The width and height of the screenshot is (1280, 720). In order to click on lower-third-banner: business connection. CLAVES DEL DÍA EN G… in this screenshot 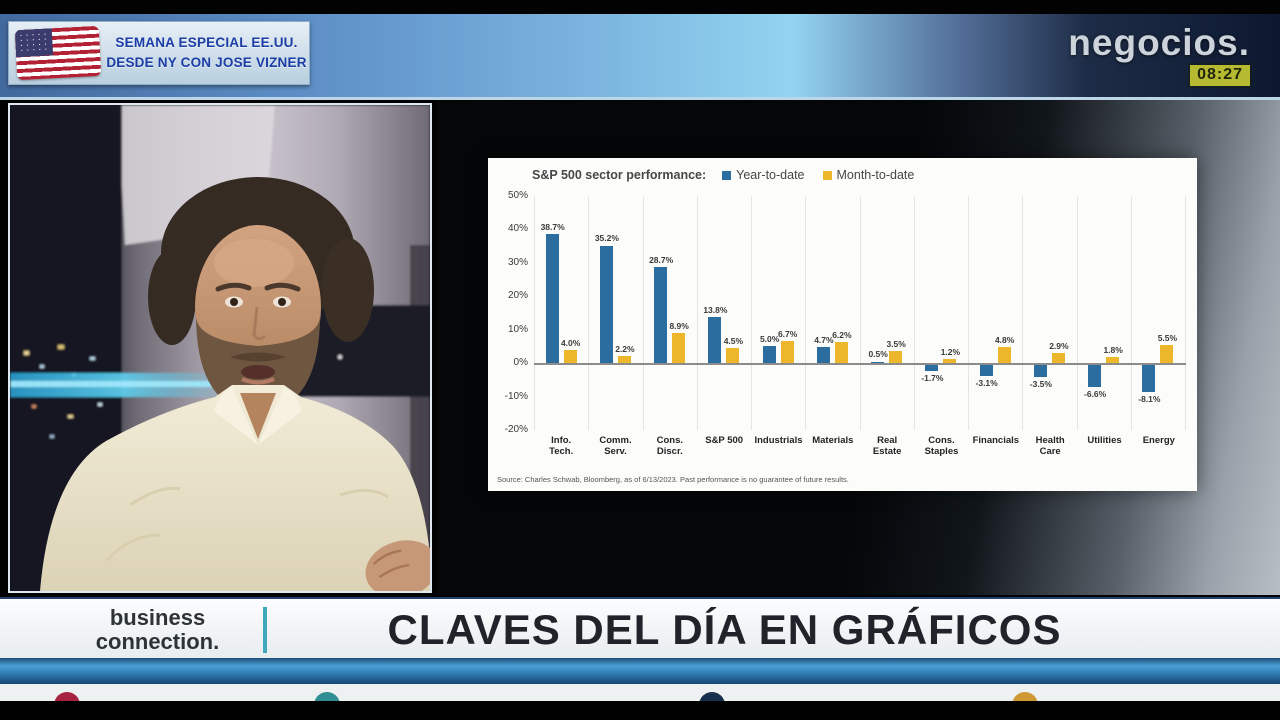, I will do `click(640, 628)`.